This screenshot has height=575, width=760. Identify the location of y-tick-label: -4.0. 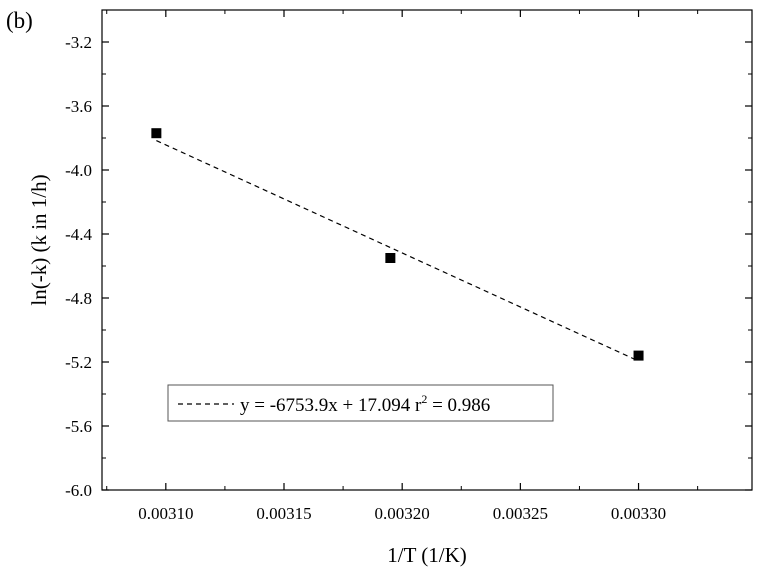
(78, 170).